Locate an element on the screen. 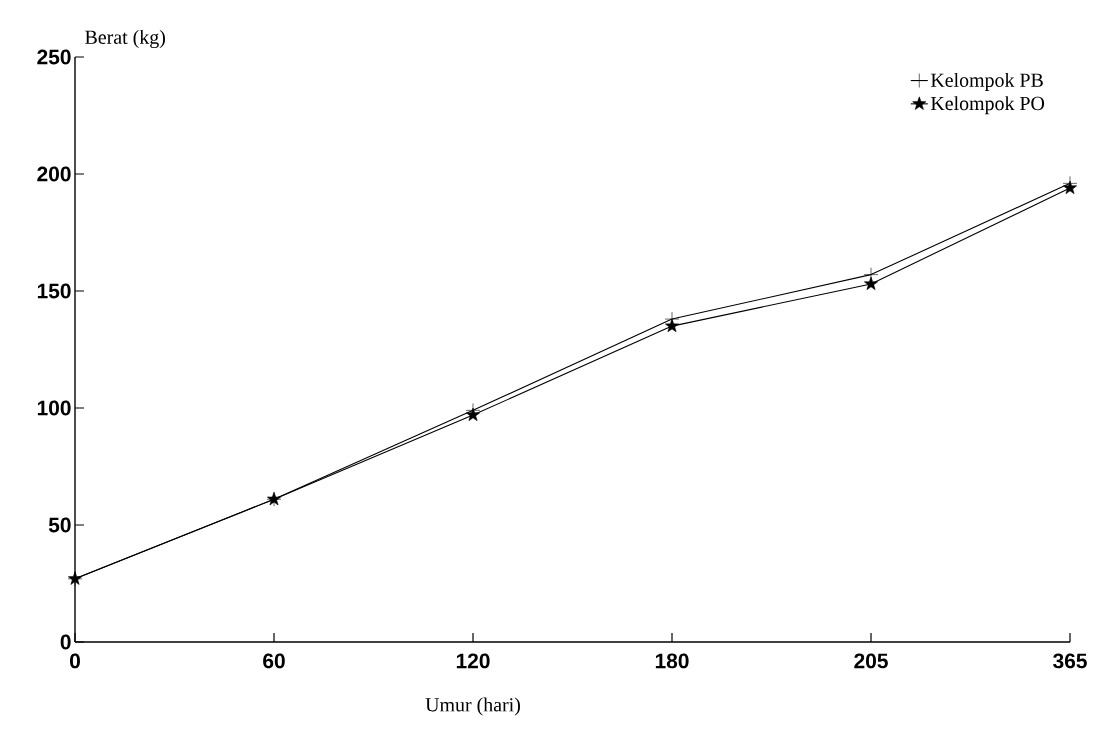 Image resolution: width=1096 pixels, height=731 pixels. y-tick-label: 250 is located at coordinates (54, 57).